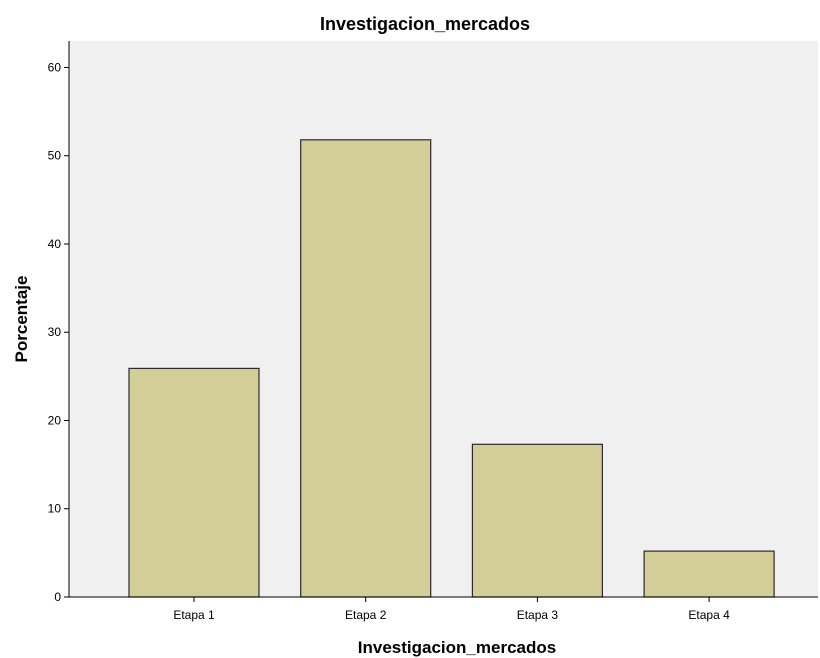  What do you see at coordinates (443, 609) in the screenshot?
I see `x-axis: Etapa 1 Etapa 2 Etapa 3 Etapa 4` at bounding box center [443, 609].